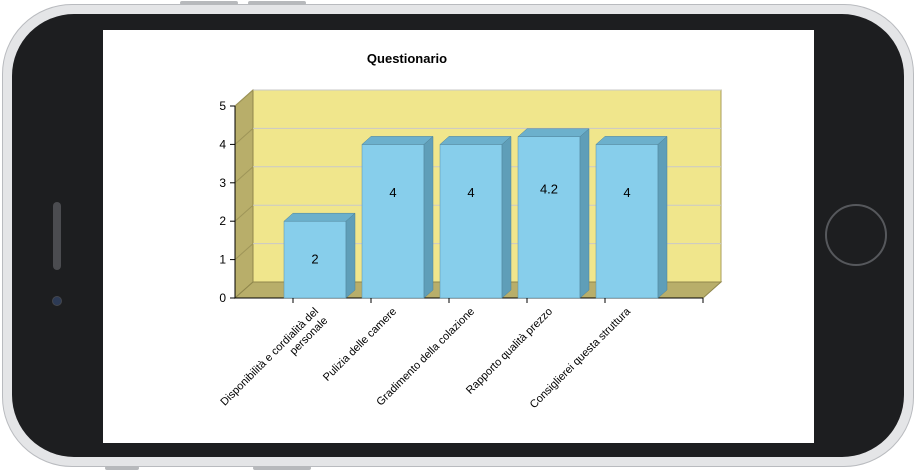 The height and width of the screenshot is (473, 918). I want to click on y-tick-label: 5, so click(222, 106).